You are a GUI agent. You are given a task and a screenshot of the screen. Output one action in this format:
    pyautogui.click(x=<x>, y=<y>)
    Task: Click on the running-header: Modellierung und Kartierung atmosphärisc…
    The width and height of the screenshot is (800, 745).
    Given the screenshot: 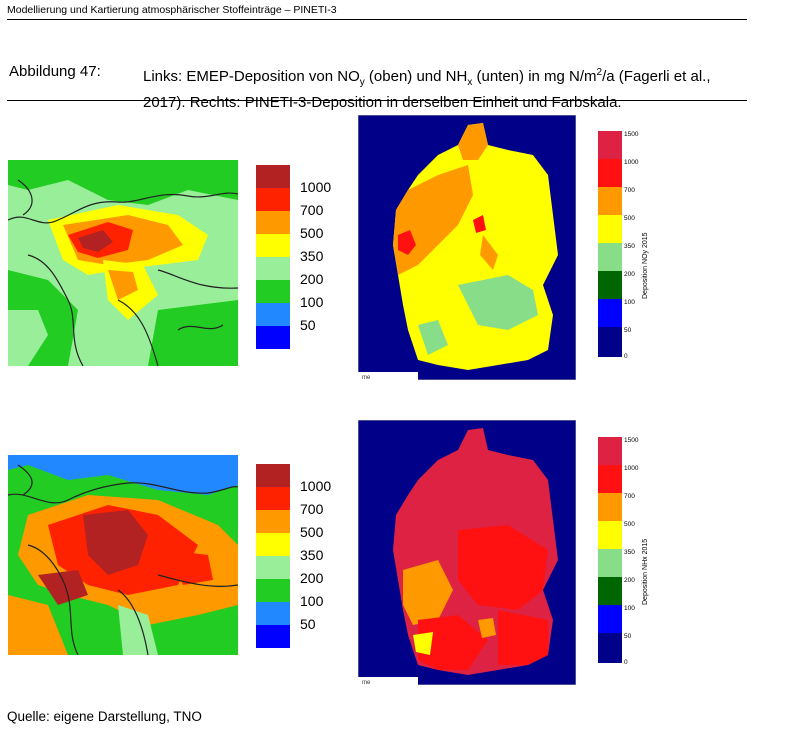 What is the action you would take?
    pyautogui.click(x=172, y=10)
    